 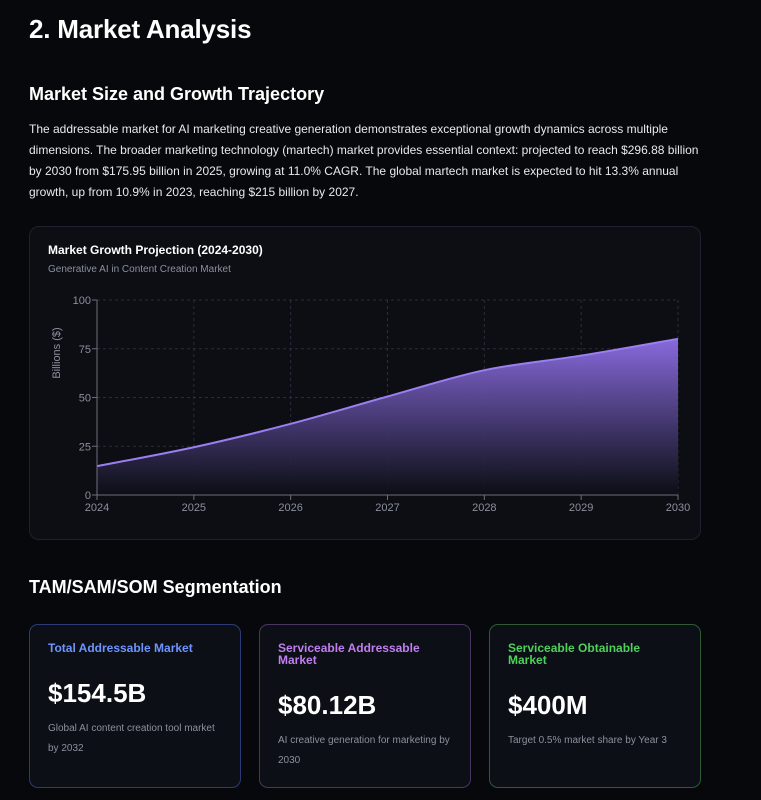 I want to click on x-tick-label: 2027, so click(x=387, y=508).